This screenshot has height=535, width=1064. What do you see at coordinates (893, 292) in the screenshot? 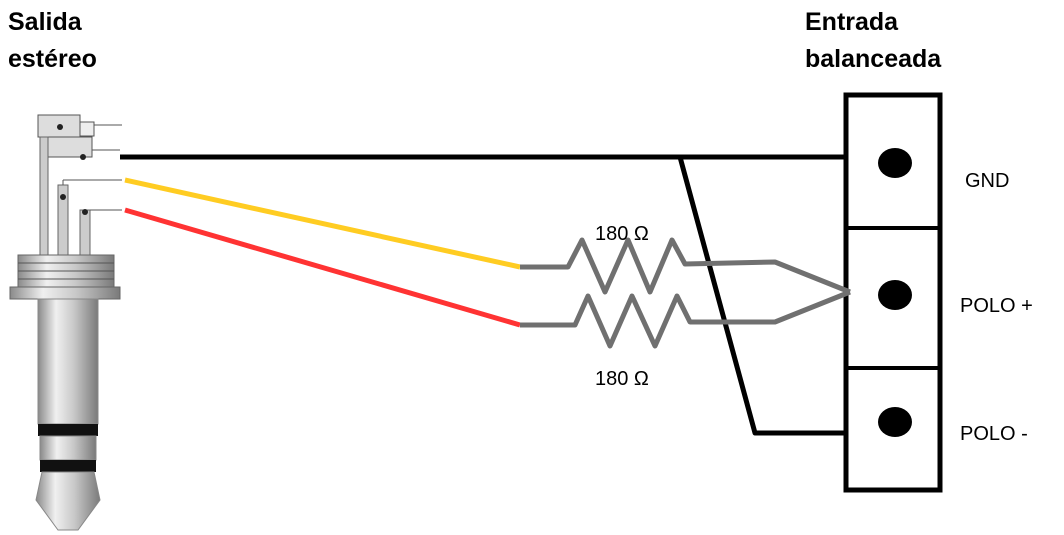
I see `terminal-block` at bounding box center [893, 292].